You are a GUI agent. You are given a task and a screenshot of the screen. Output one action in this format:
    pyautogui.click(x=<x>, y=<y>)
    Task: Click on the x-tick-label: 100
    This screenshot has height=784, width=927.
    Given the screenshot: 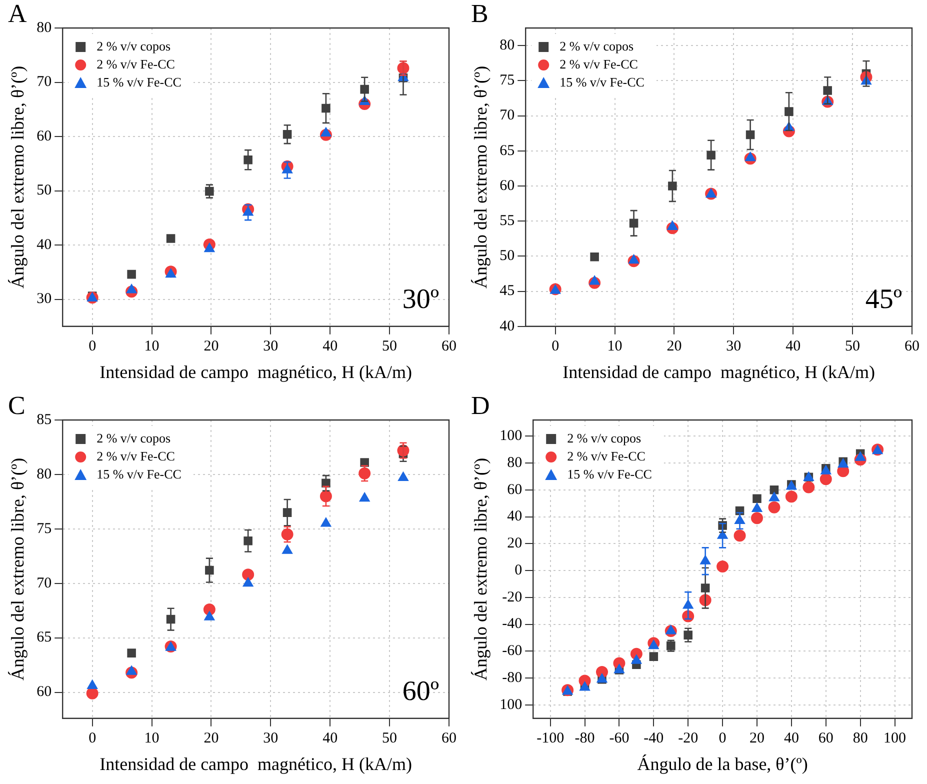 What is the action you would take?
    pyautogui.click(x=895, y=738)
    